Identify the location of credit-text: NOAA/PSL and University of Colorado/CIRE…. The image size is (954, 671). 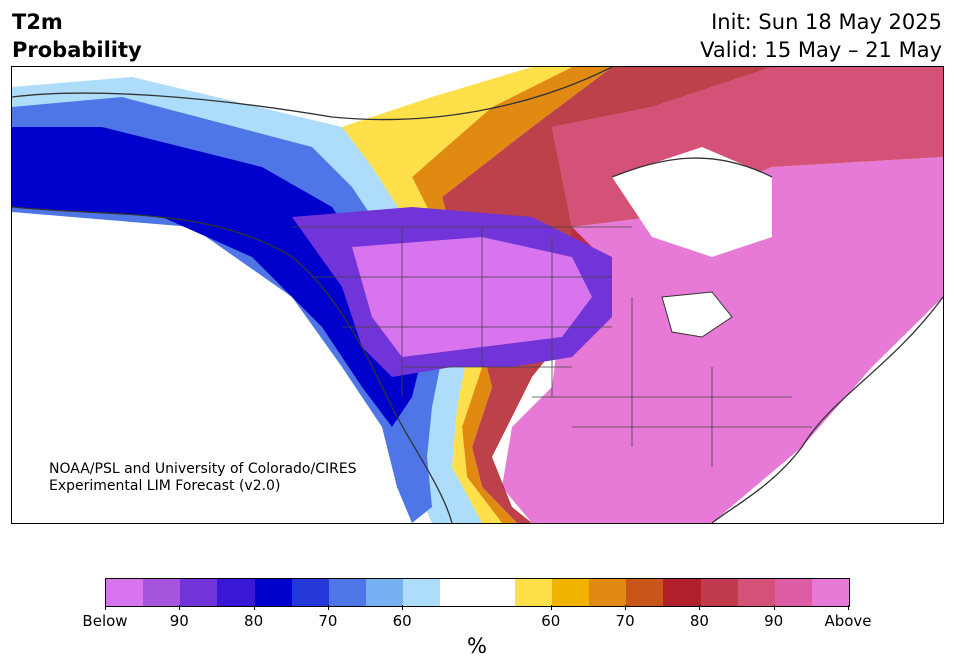
(203, 478).